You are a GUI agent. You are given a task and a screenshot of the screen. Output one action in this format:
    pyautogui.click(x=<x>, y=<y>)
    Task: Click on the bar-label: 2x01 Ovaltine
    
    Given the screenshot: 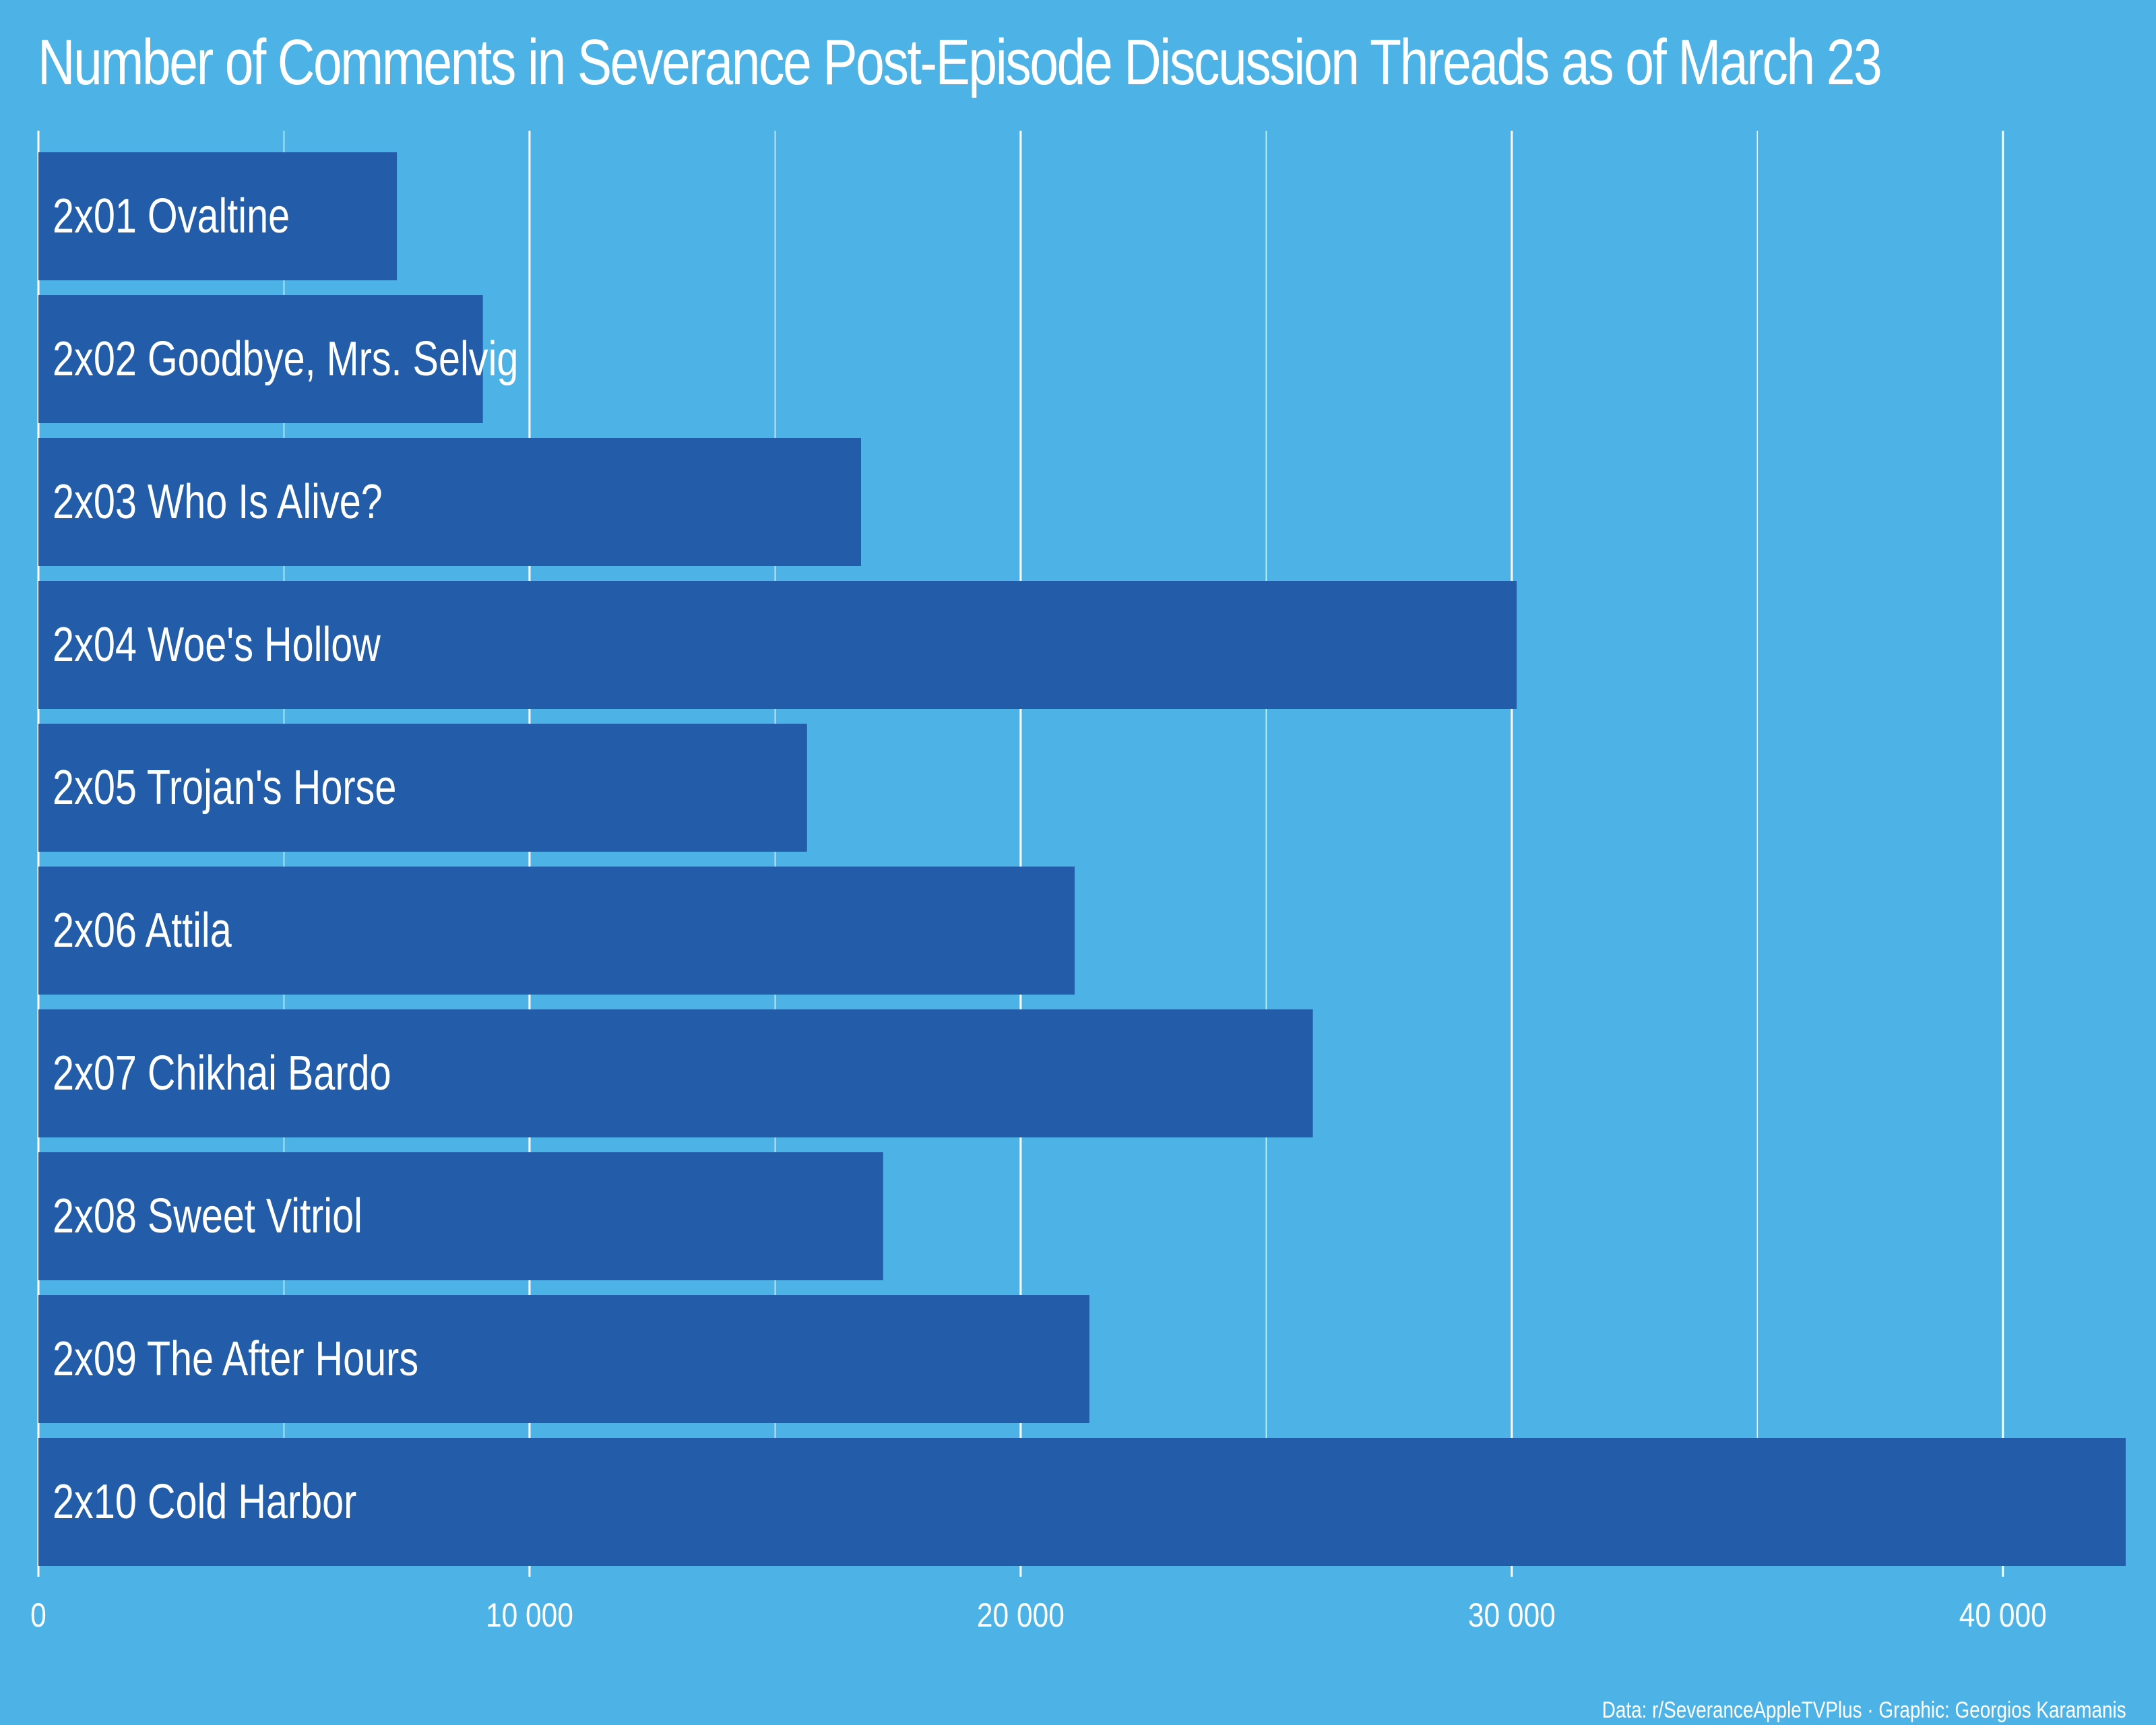 What is the action you would take?
    pyautogui.click(x=171, y=216)
    